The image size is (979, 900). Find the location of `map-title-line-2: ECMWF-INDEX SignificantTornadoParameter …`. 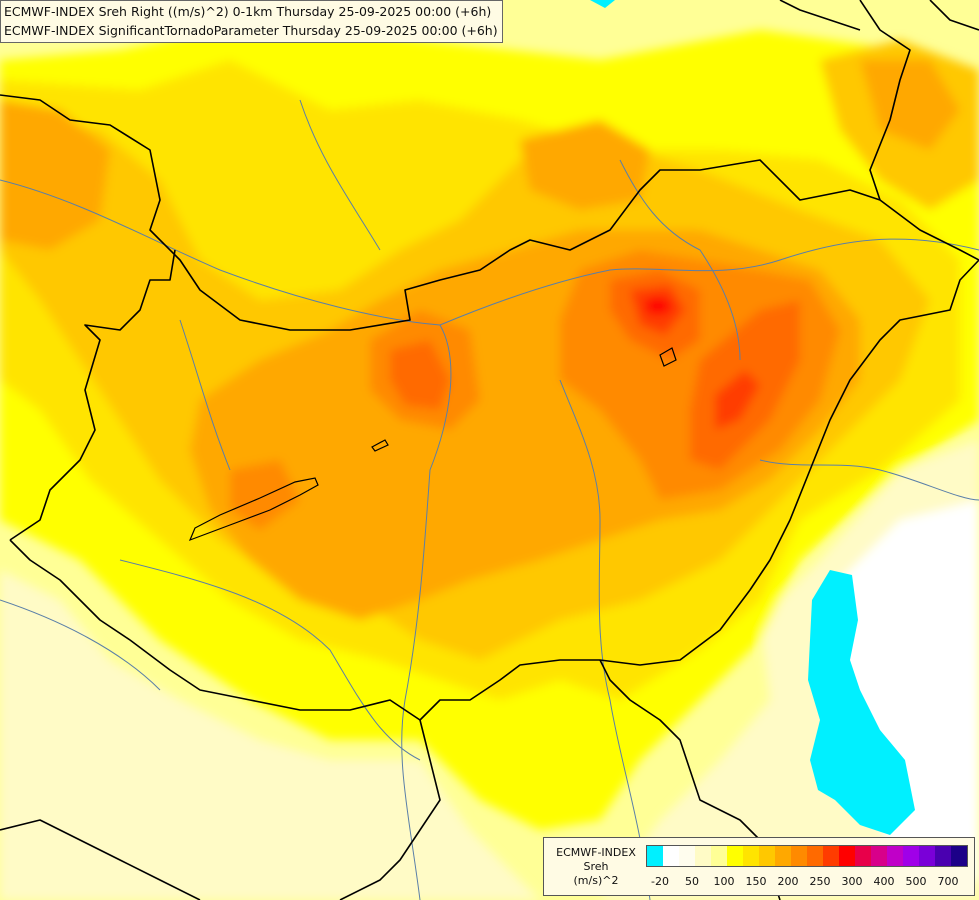

map-title-line-2: ECMWF-INDEX SignificantTornadoParameter … is located at coordinates (251, 30).